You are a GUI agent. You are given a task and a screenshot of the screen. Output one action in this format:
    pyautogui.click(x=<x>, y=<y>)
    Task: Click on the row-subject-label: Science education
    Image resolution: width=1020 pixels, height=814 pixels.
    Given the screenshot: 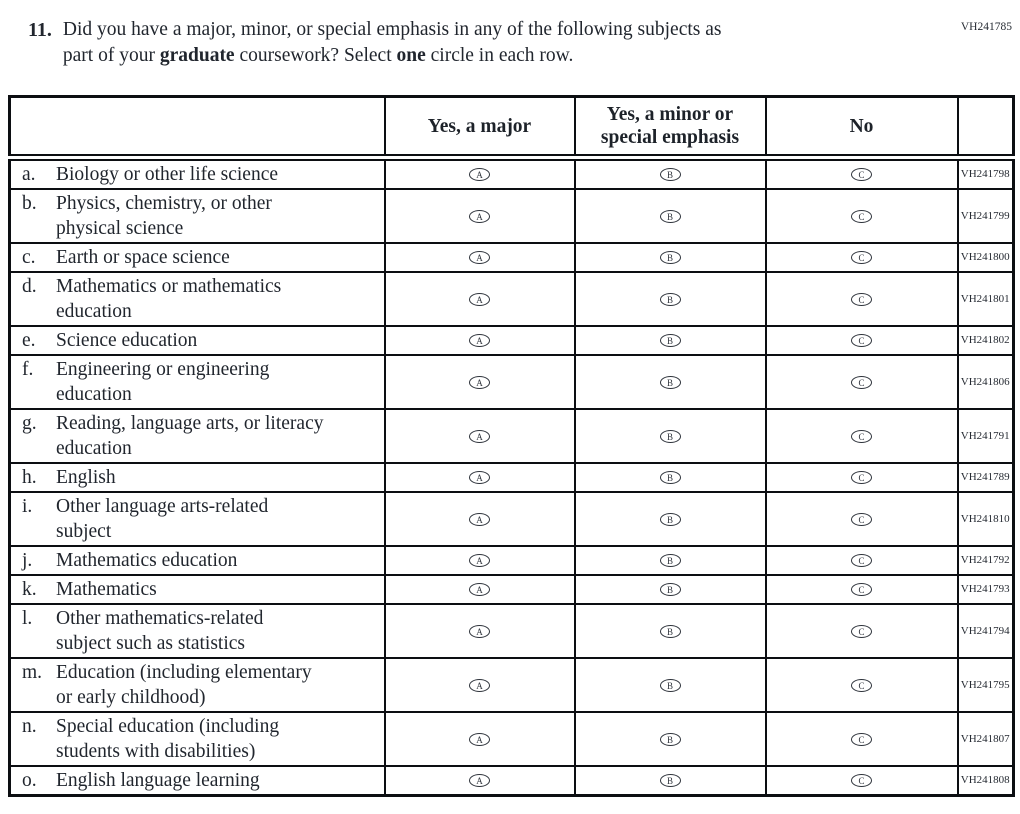 What is the action you would take?
    pyautogui.click(x=127, y=340)
    